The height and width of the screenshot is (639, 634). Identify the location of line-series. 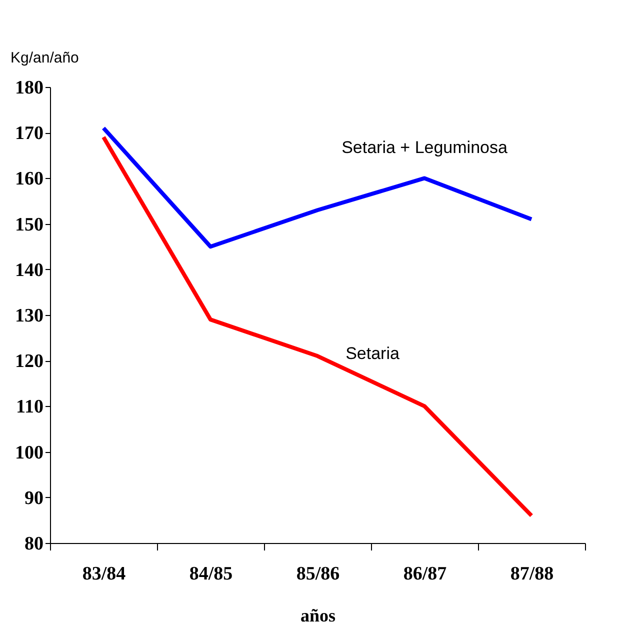
(318, 187).